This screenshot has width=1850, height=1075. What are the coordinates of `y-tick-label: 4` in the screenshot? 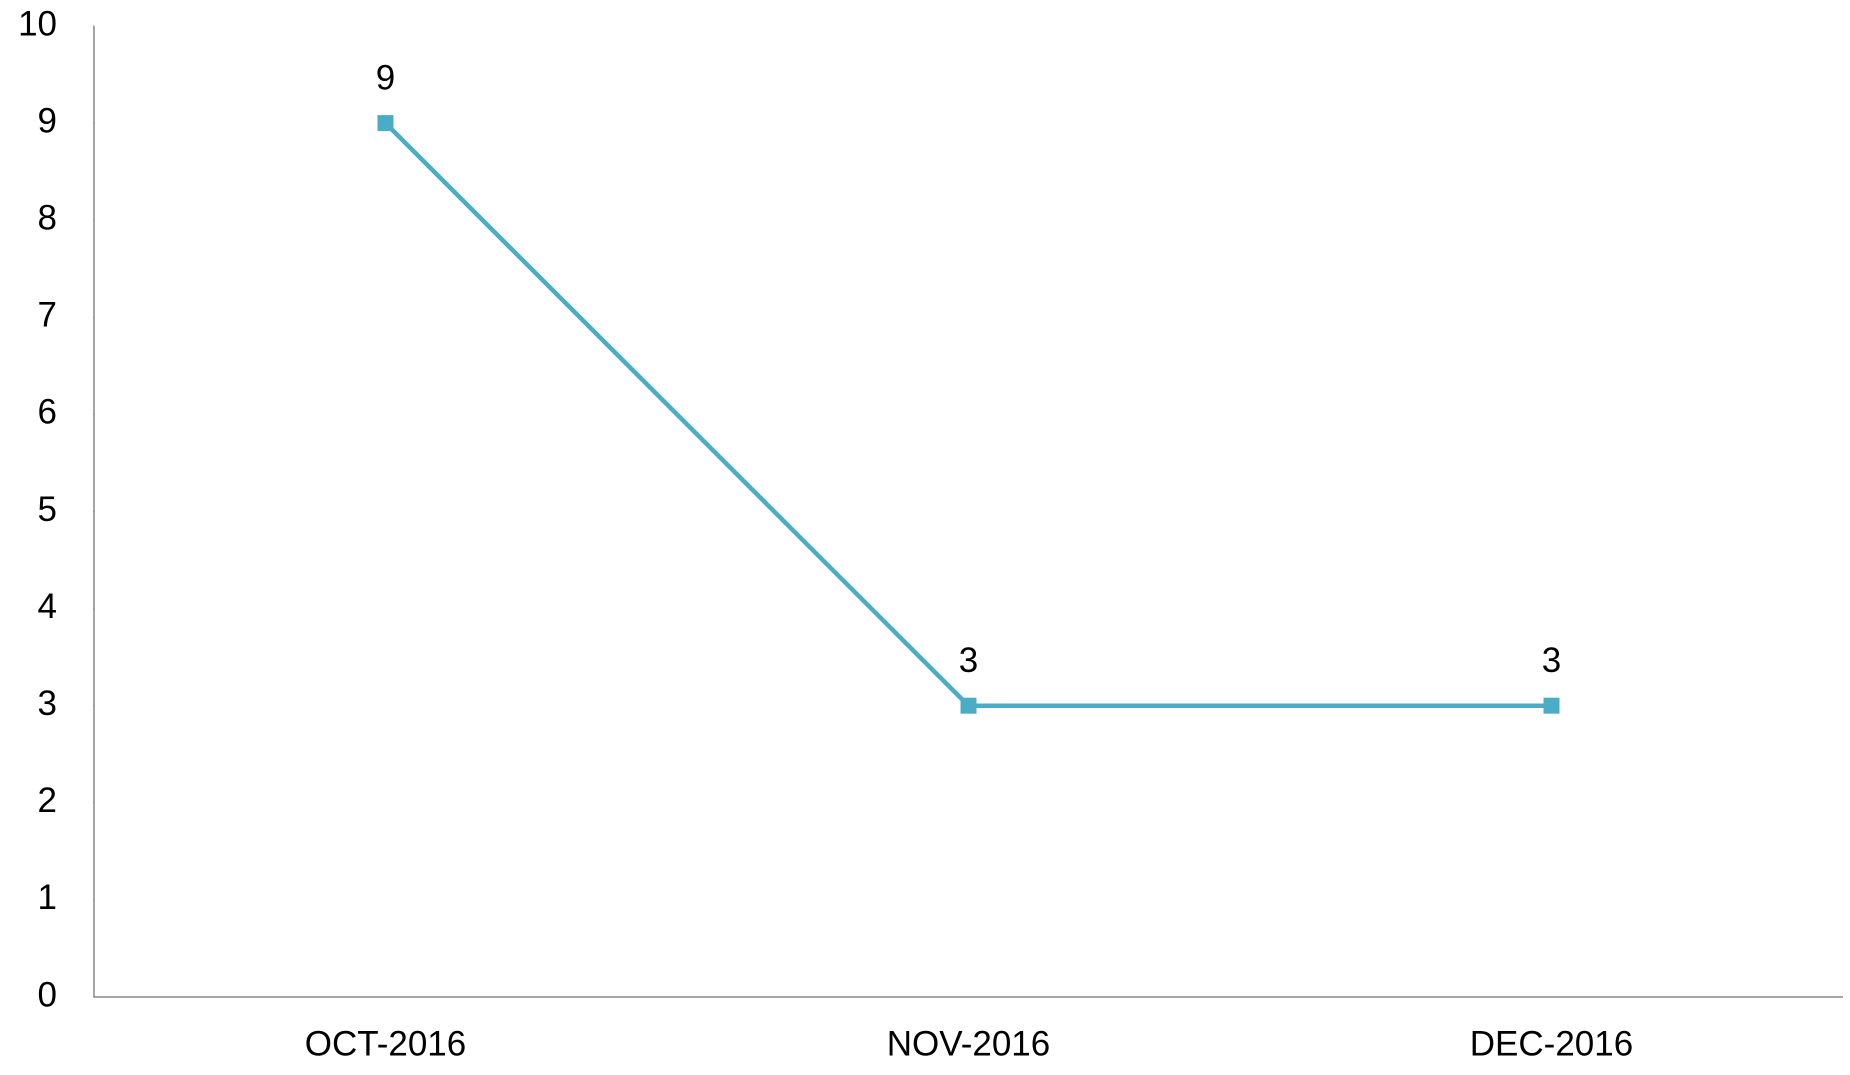 It's located at (47, 606).